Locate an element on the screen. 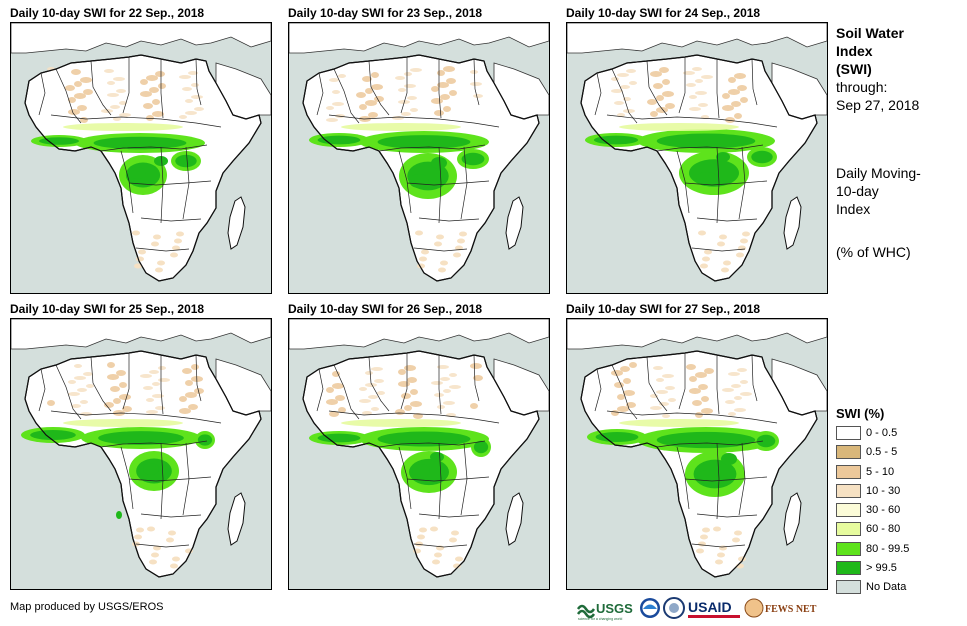 The image size is (967, 626). legend-item: No Data is located at coordinates (871, 587).